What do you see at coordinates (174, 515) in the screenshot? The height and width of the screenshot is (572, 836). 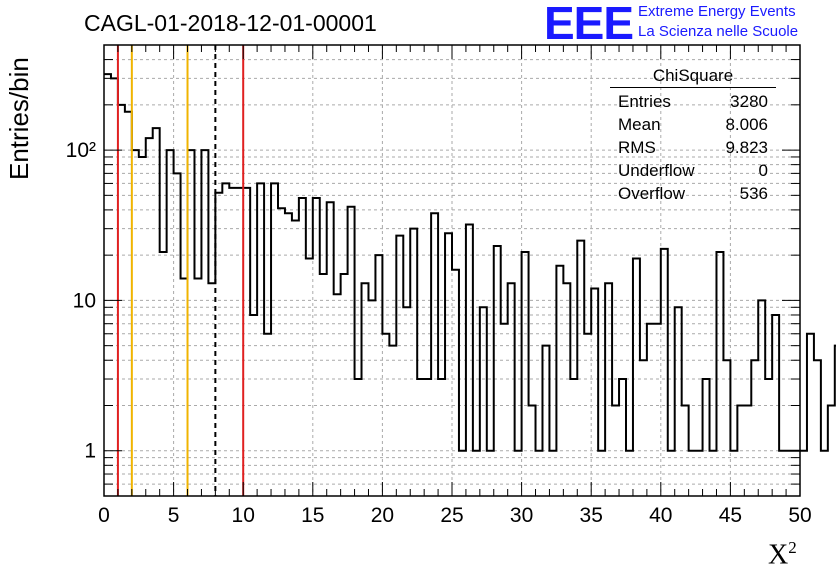 I see `x-tick-label: 5` at bounding box center [174, 515].